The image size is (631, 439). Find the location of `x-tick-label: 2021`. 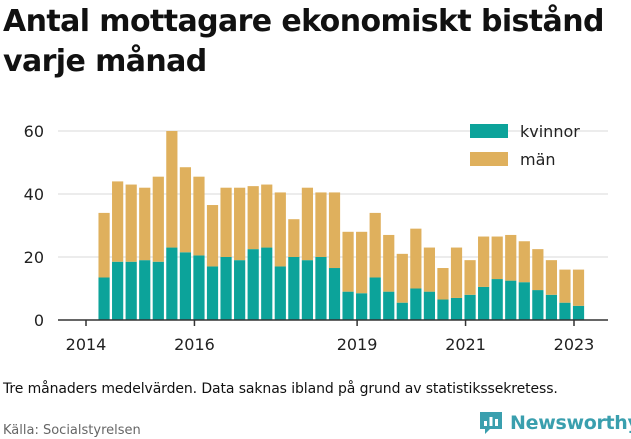

x-tick-label: 2021 is located at coordinates (465, 344).